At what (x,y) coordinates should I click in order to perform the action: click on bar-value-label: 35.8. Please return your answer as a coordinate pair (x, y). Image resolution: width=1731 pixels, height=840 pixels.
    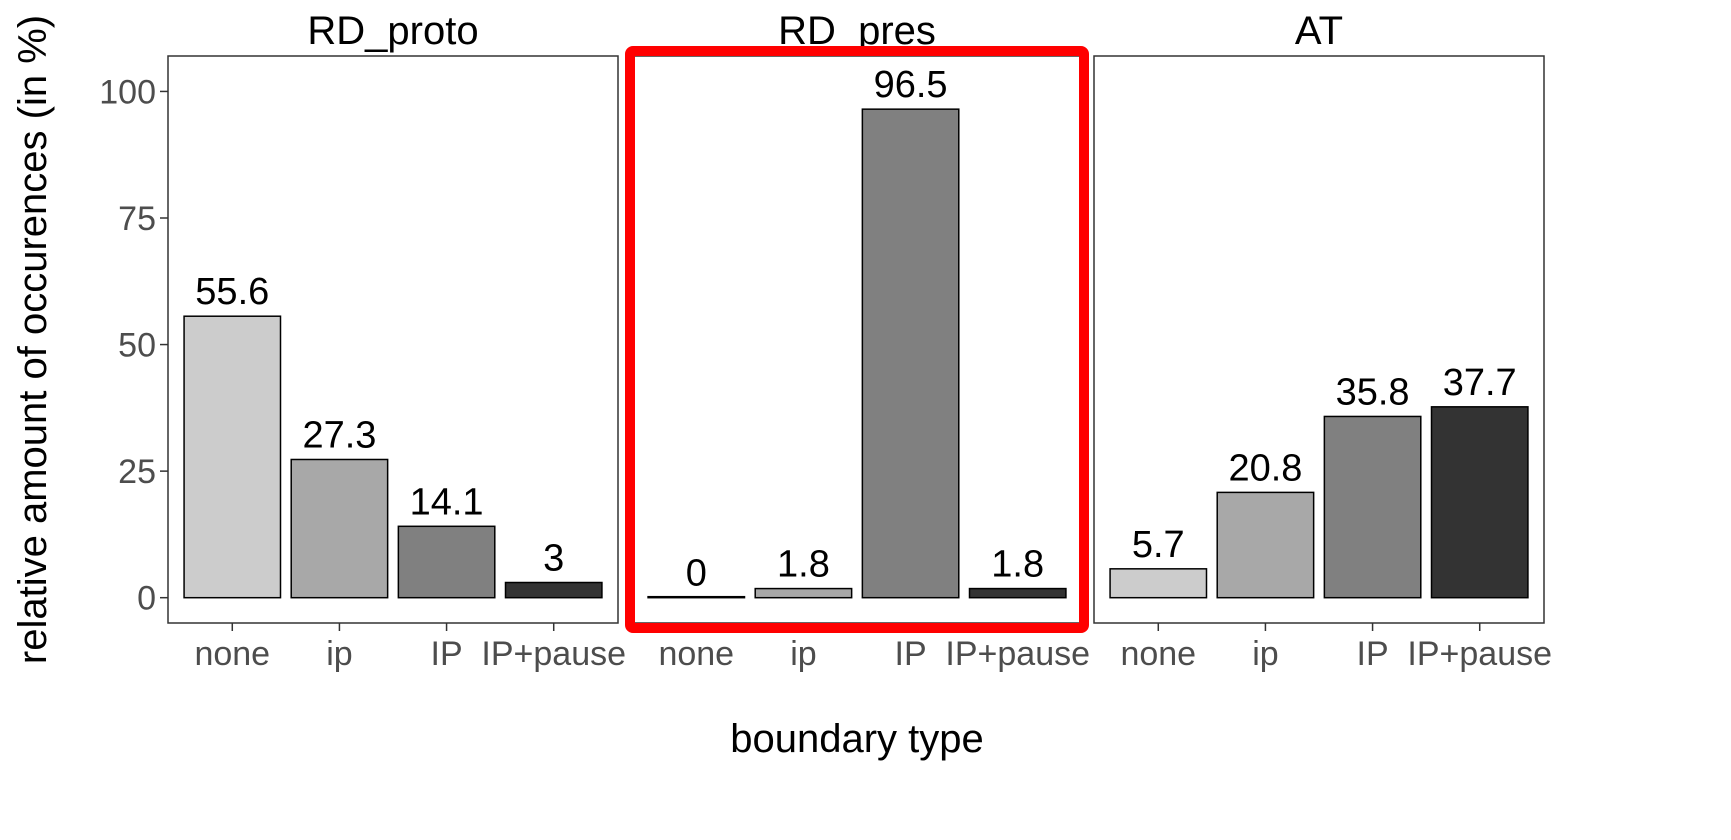
    Looking at the image, I should click on (1373, 392).